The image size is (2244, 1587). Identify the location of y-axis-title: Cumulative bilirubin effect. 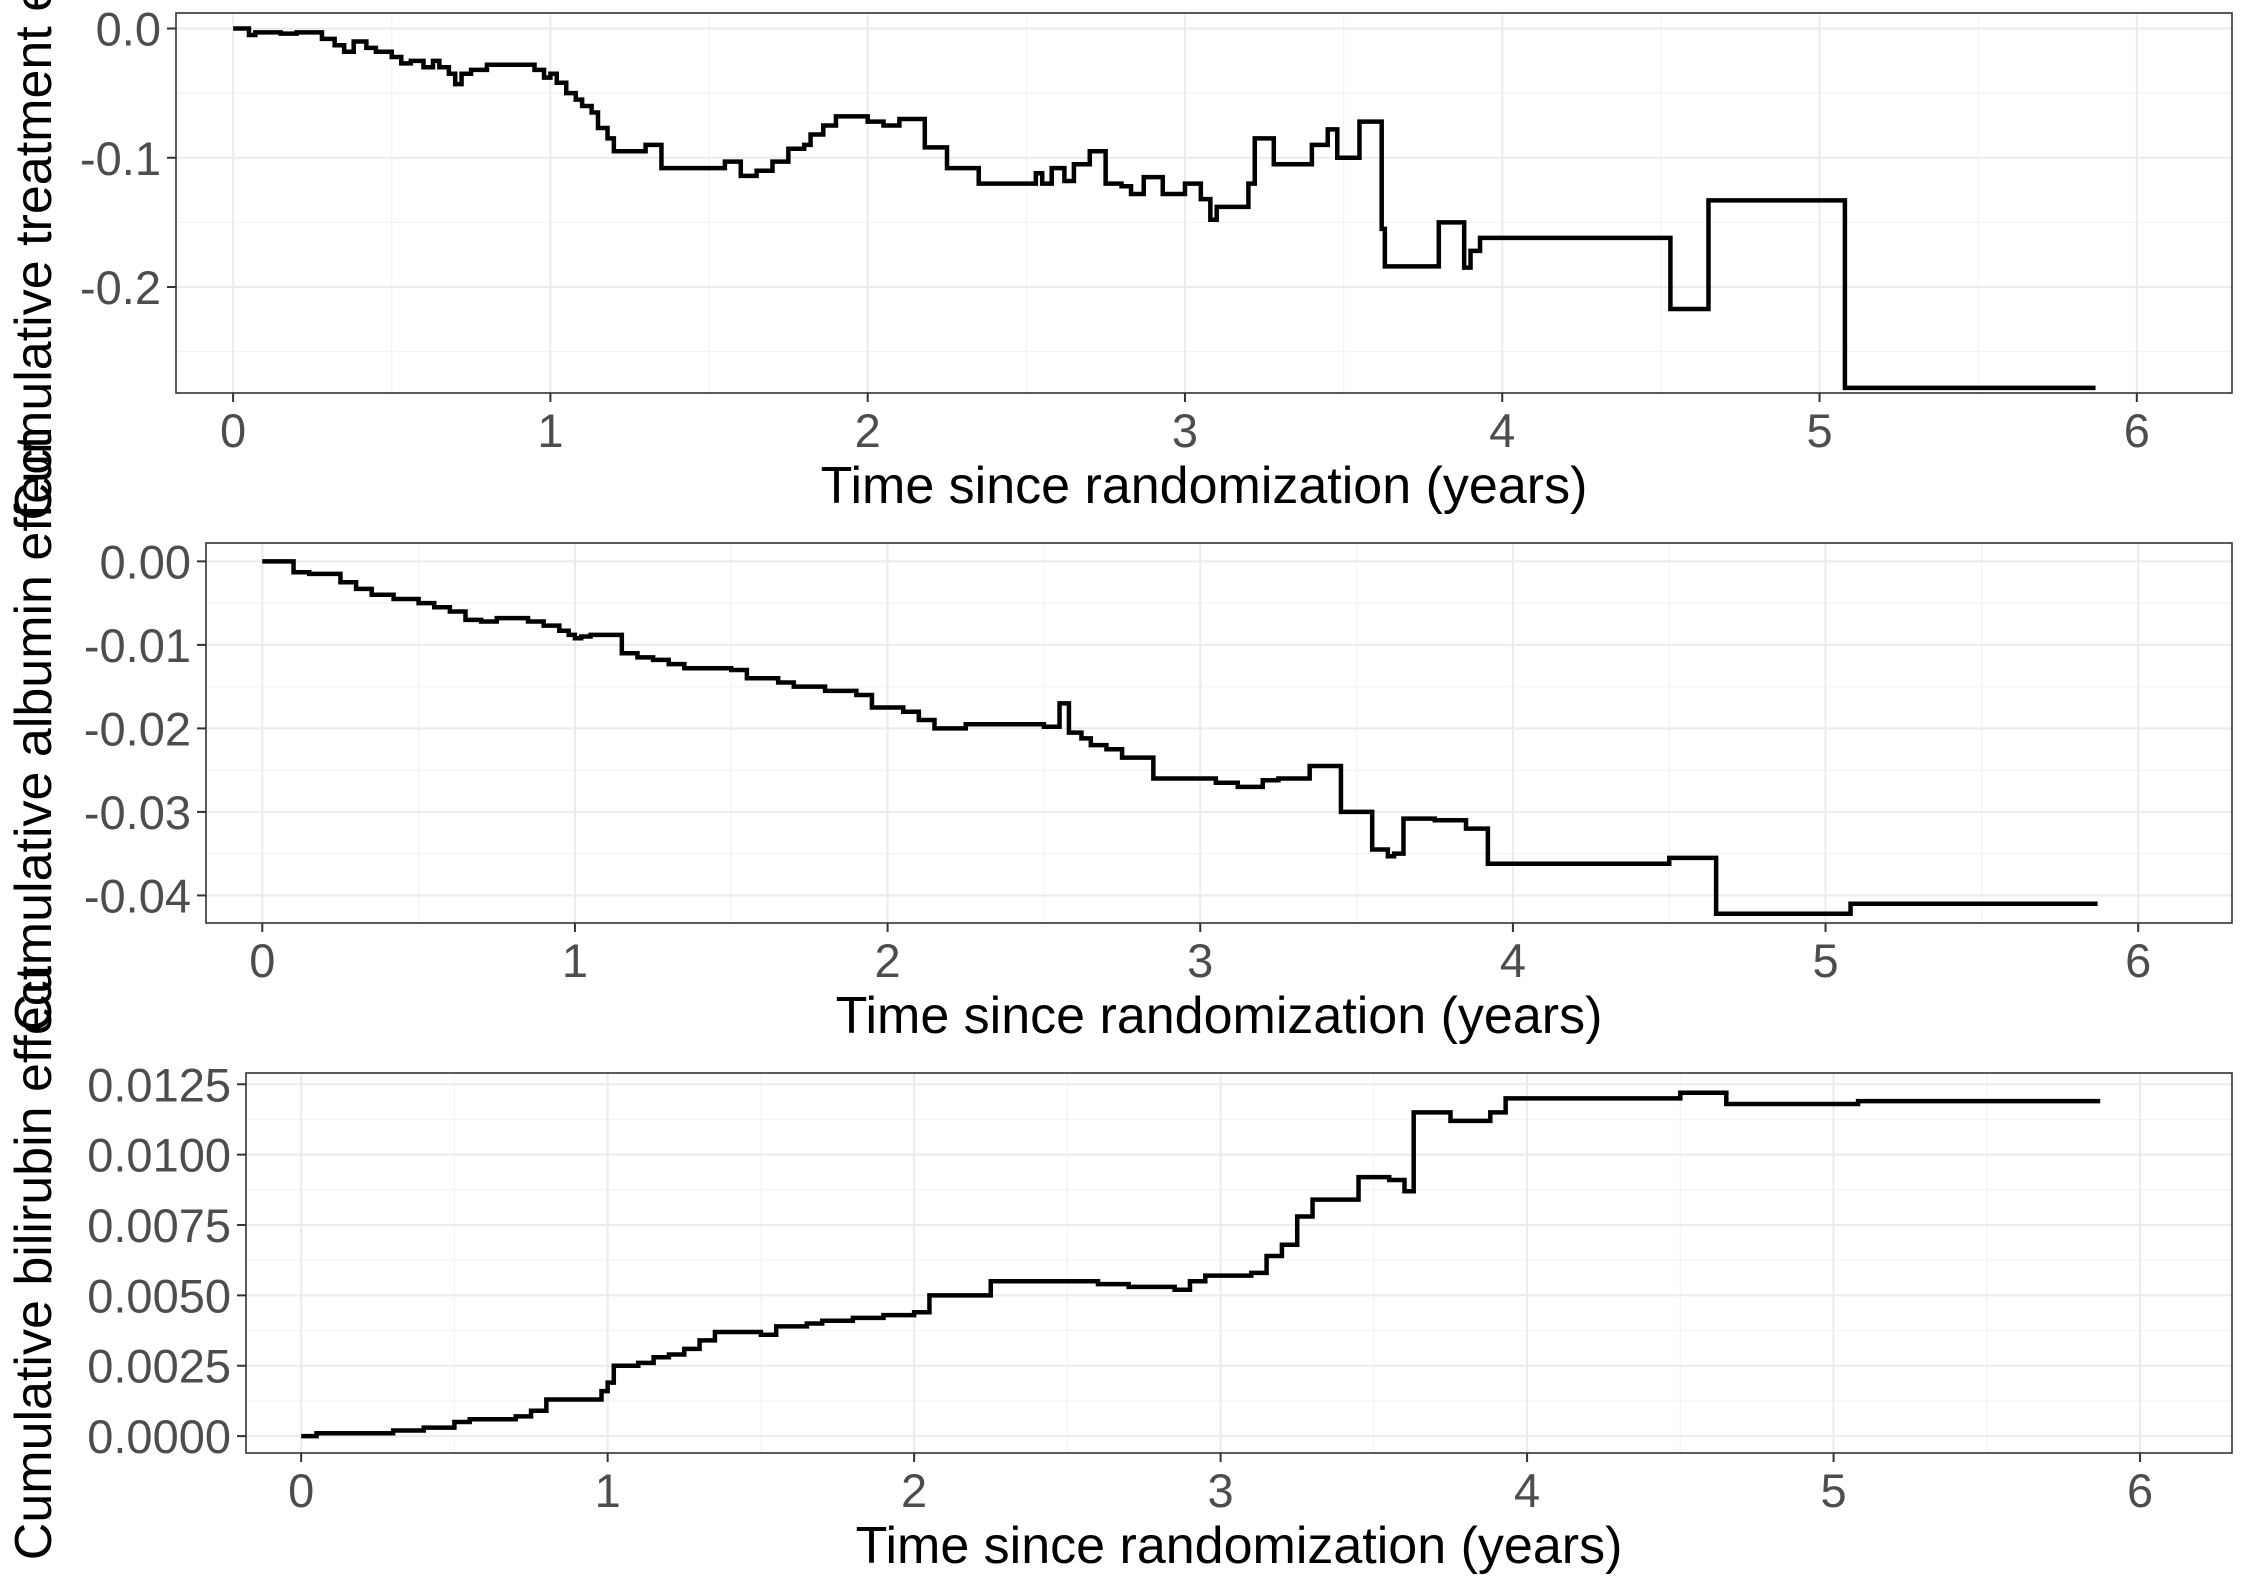
(34, 1262).